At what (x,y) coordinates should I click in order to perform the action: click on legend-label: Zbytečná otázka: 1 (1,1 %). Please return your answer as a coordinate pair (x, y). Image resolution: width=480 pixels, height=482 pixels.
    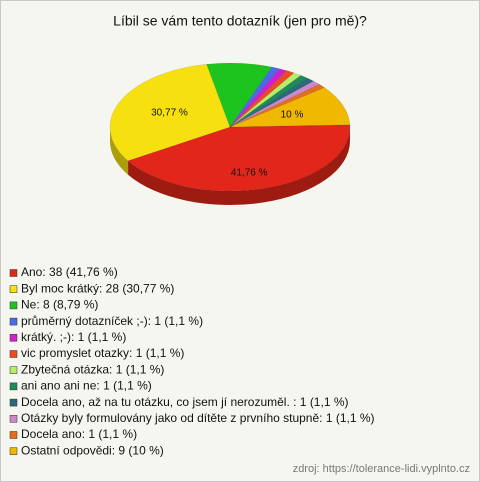
    Looking at the image, I should click on (92, 369).